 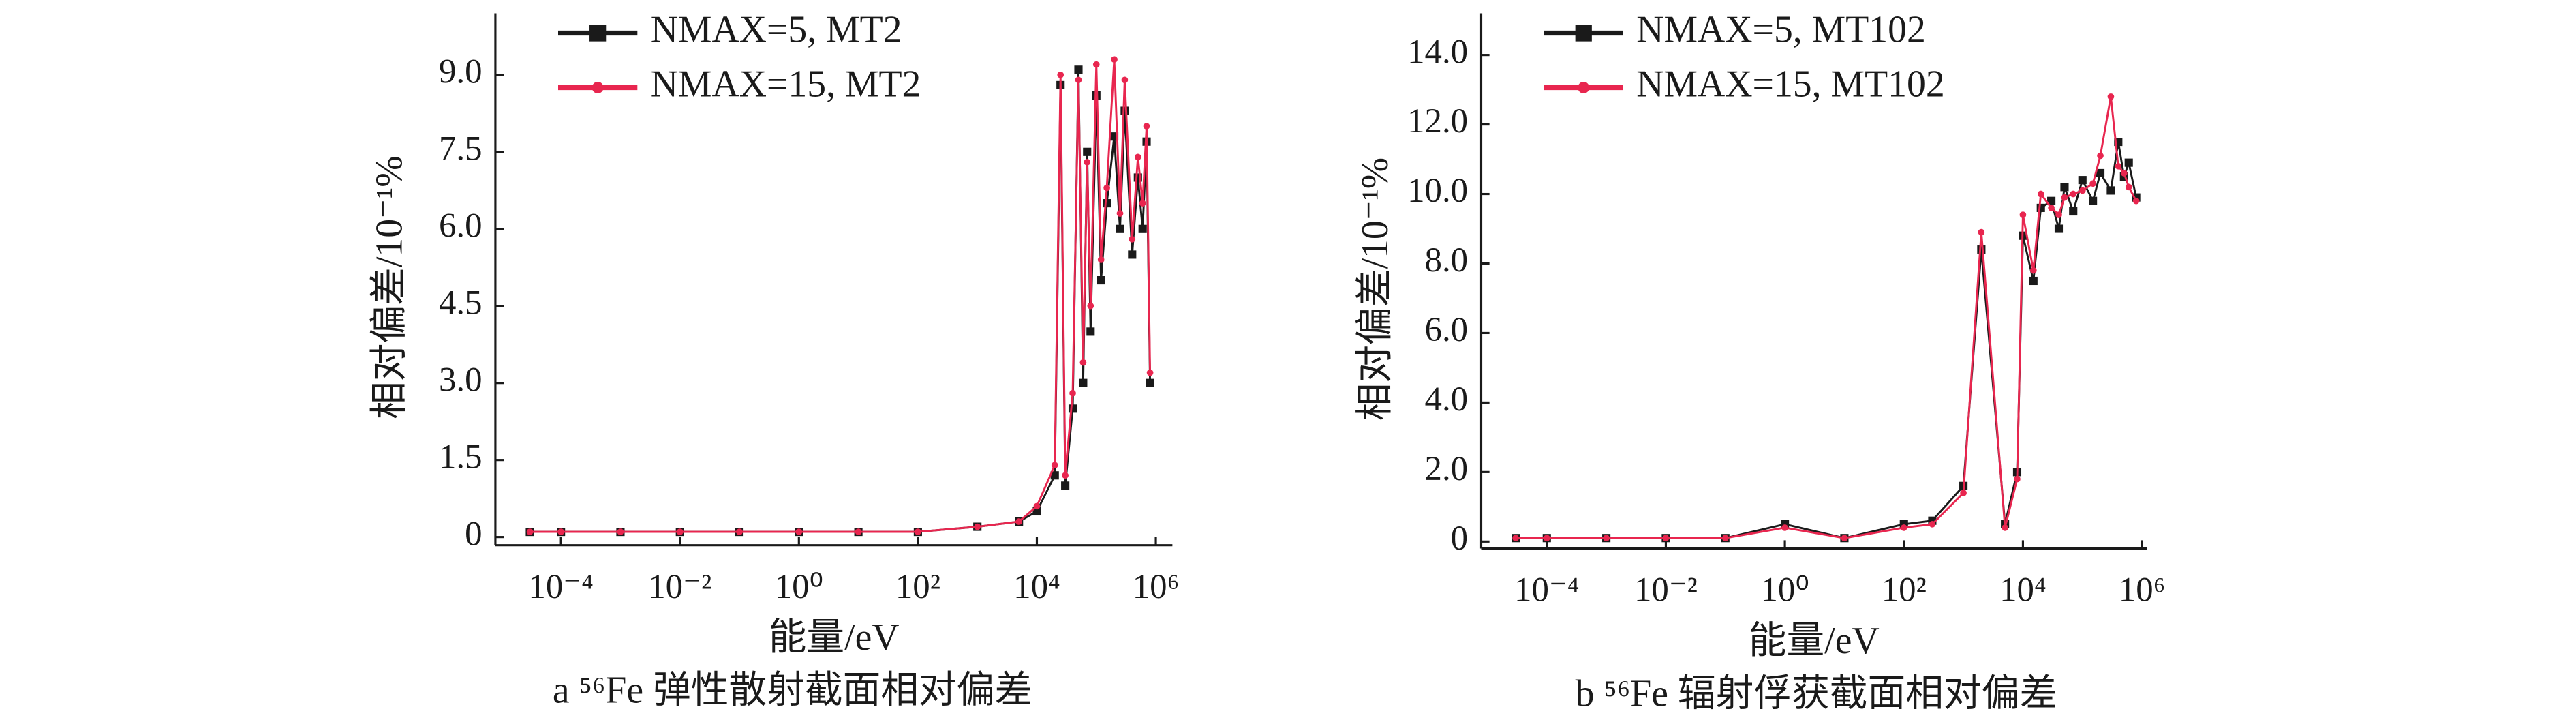 I want to click on y-tick-label: 4.5, so click(x=461, y=303).